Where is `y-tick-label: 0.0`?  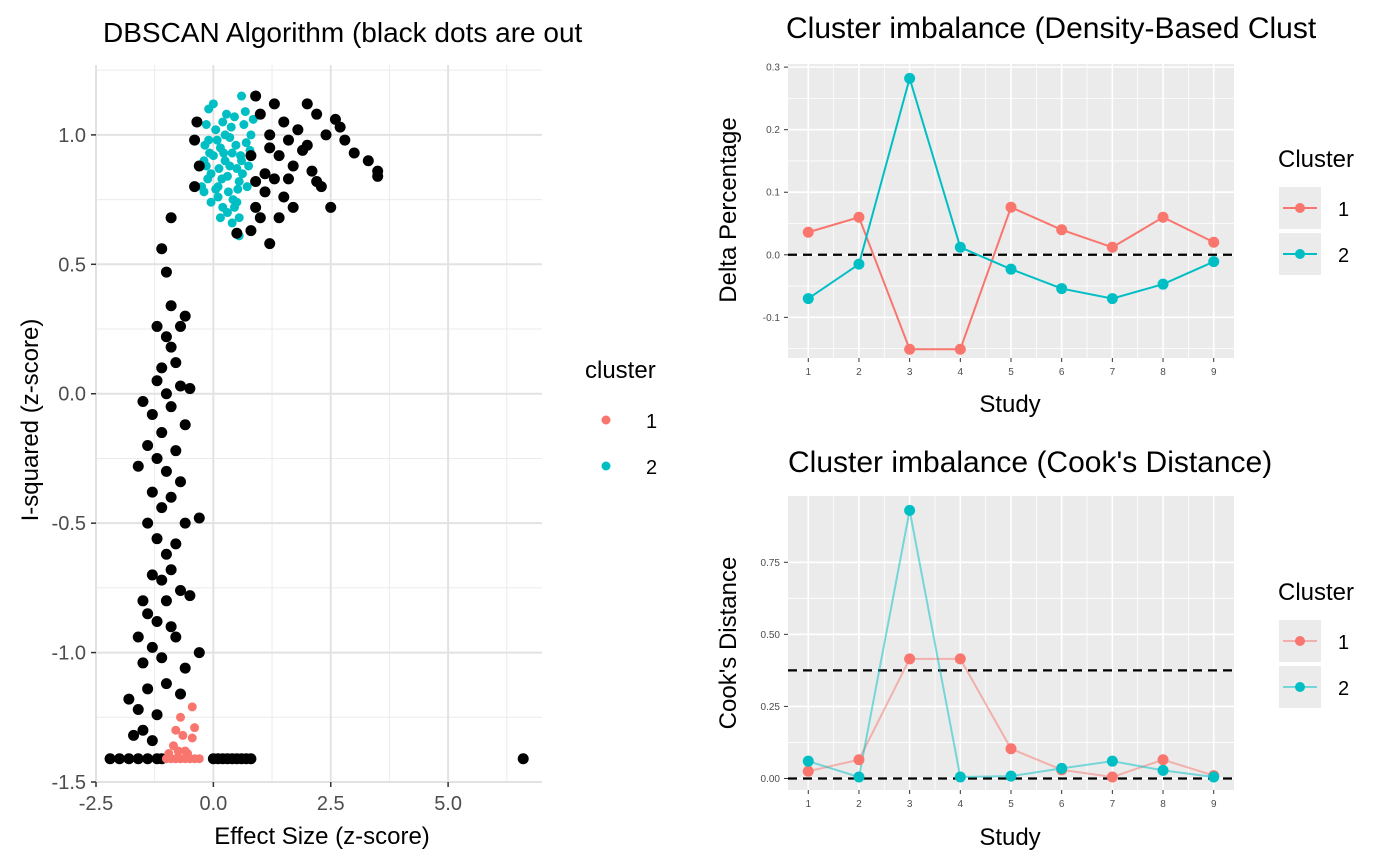
y-tick-label: 0.0 is located at coordinates (773, 255).